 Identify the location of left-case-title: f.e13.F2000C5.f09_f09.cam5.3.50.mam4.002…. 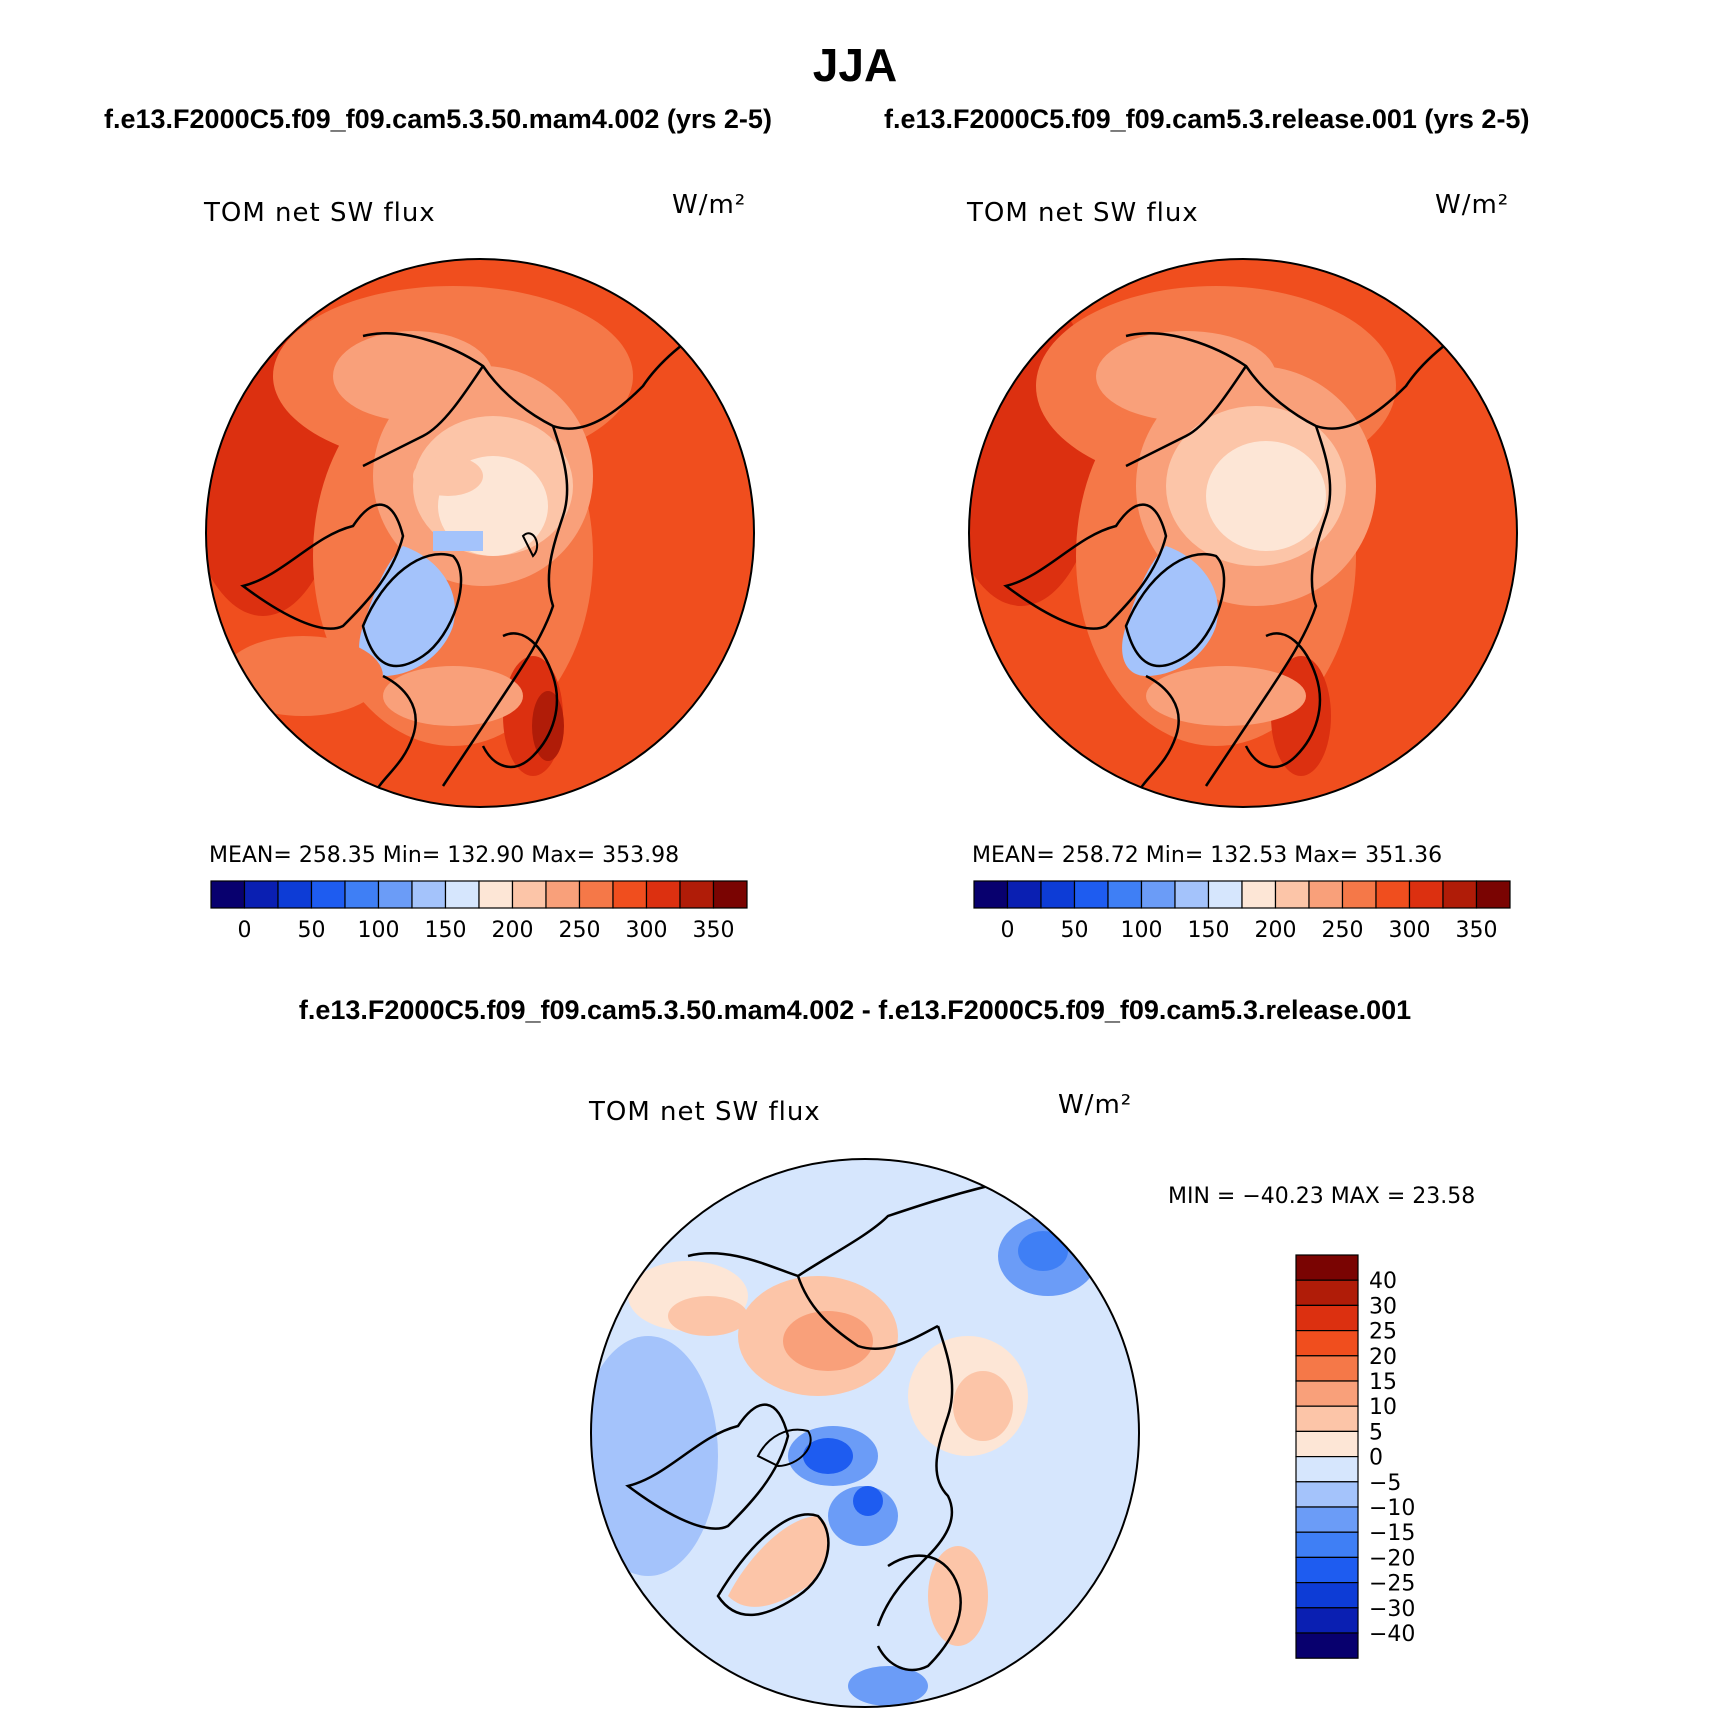
(438, 119).